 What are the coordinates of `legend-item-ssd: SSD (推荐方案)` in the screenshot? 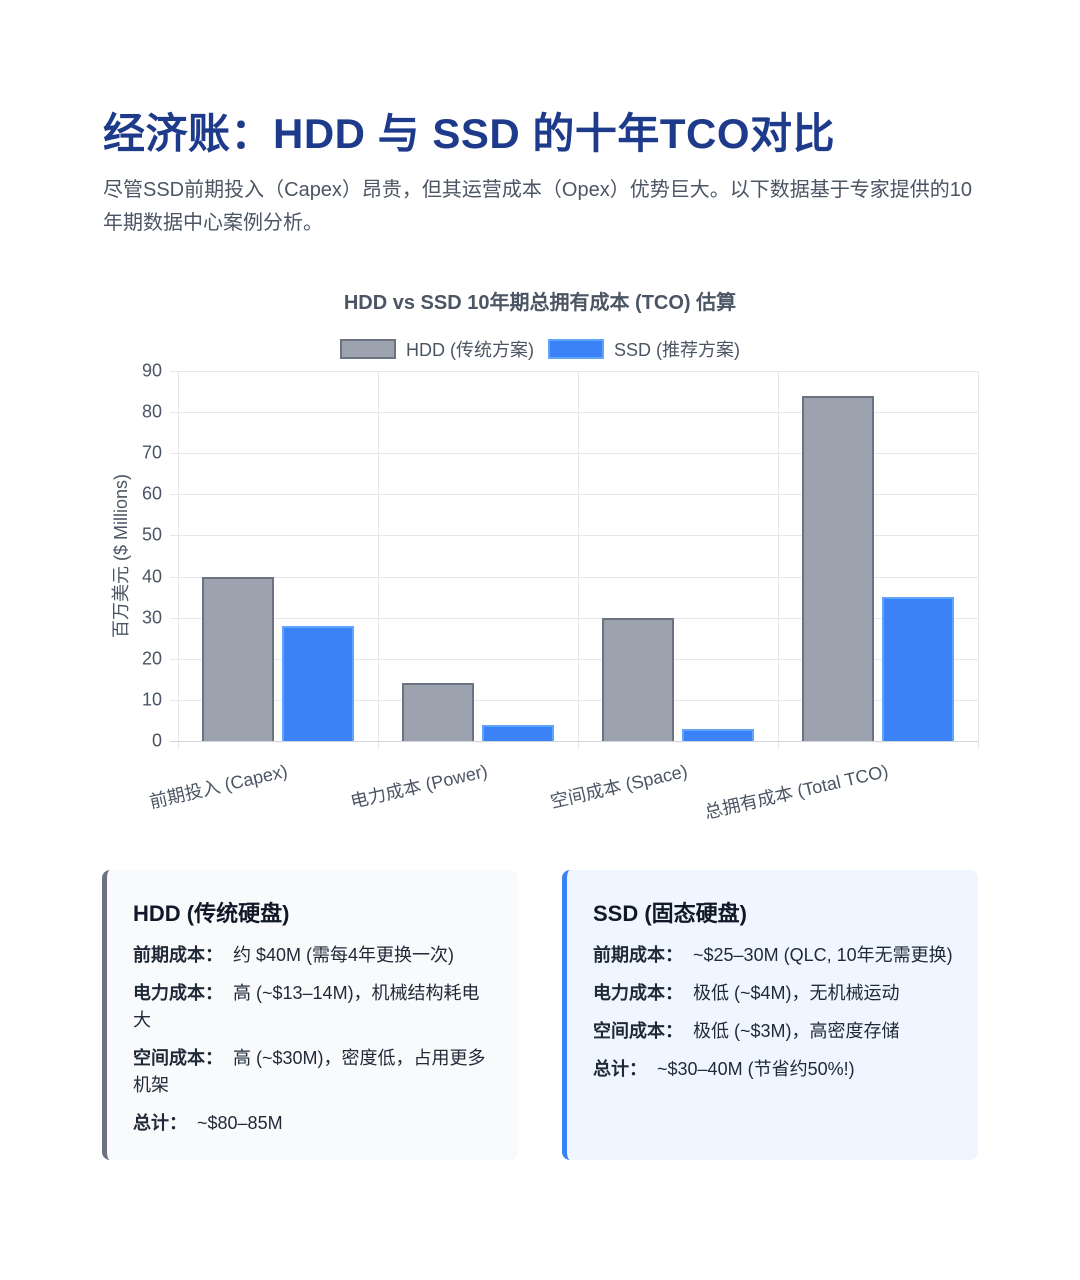 It's located at (644, 349).